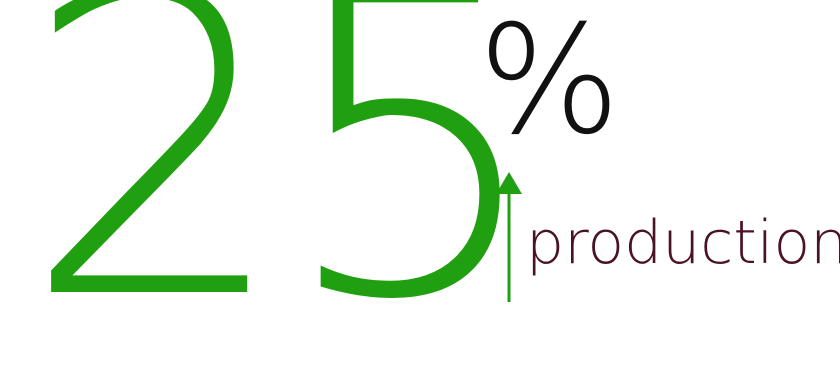  Describe the element at coordinates (509, 237) in the screenshot. I see `arrow-up-icon` at that location.